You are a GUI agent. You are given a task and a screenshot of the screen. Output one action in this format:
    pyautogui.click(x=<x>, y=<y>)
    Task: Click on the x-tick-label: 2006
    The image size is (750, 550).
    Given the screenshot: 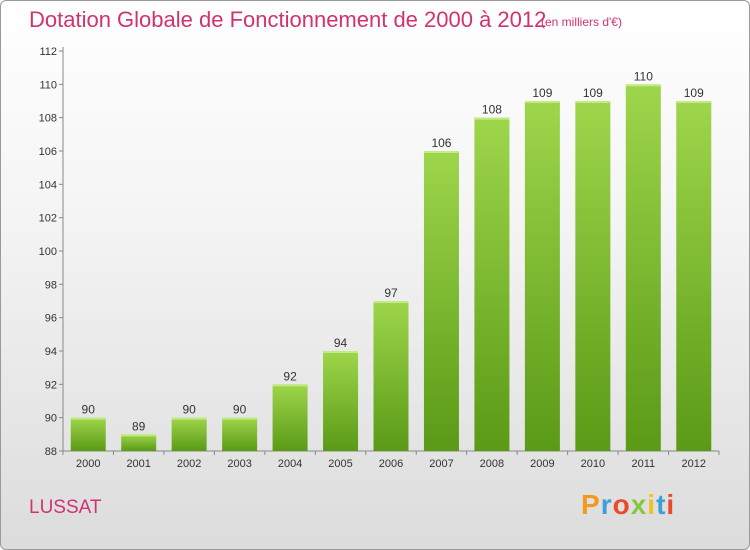 What is the action you would take?
    pyautogui.click(x=391, y=464)
    